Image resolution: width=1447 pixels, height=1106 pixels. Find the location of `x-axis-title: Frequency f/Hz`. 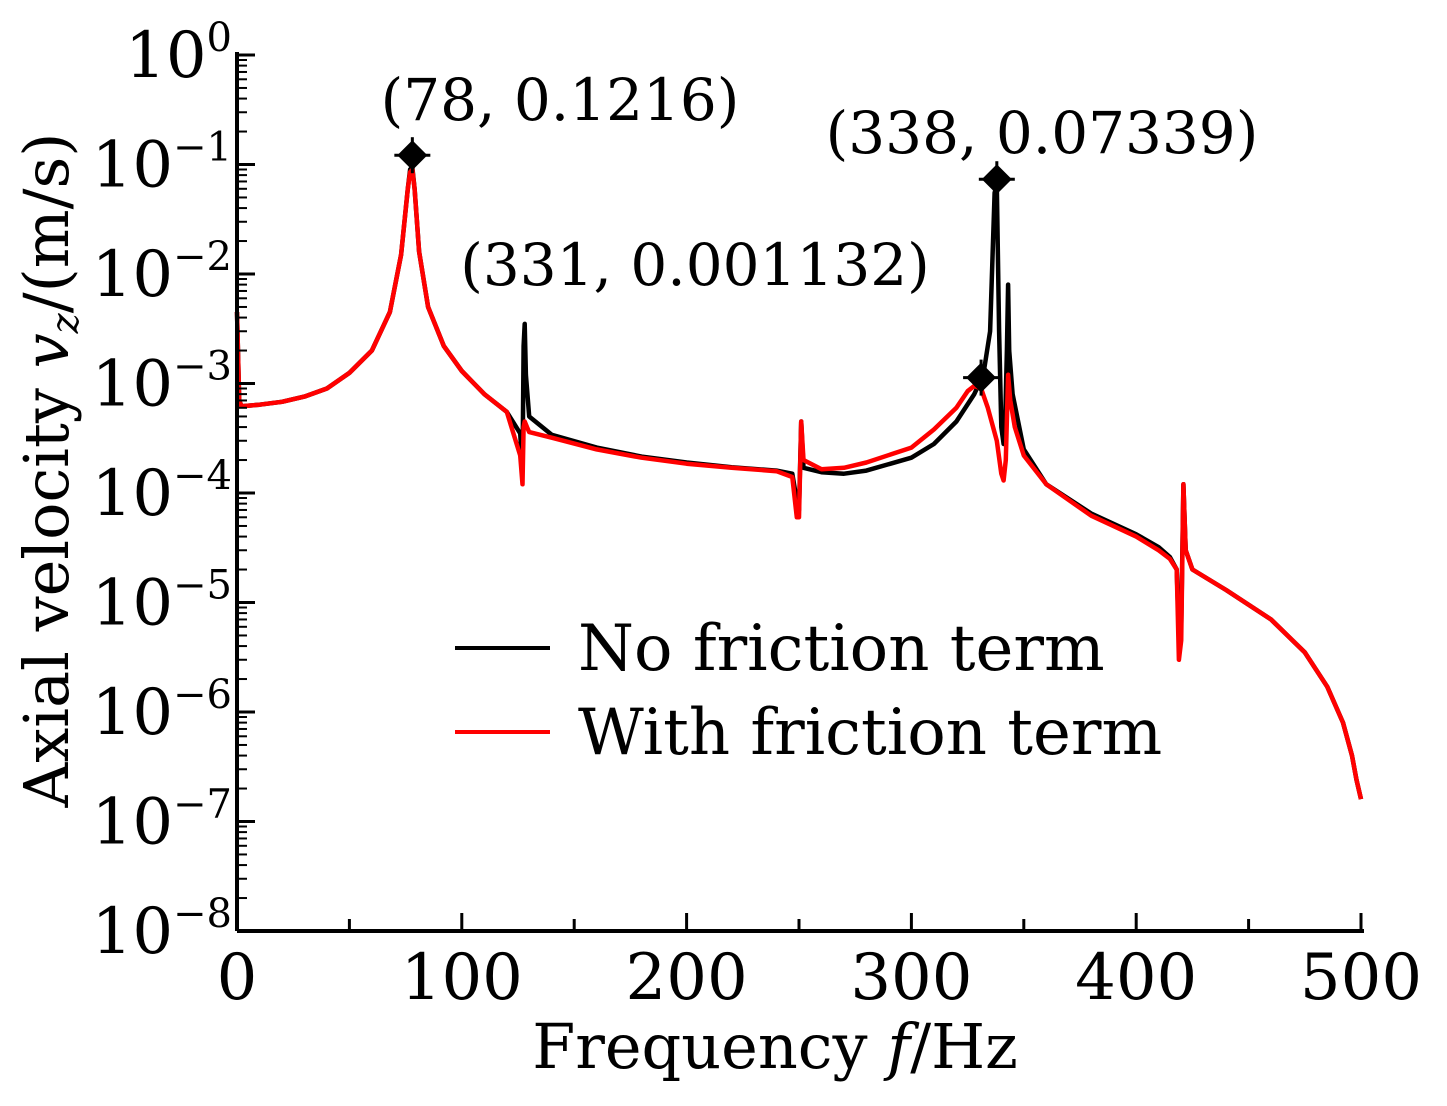

x-axis-title: Frequency f/Hz is located at coordinates (775, 1046).